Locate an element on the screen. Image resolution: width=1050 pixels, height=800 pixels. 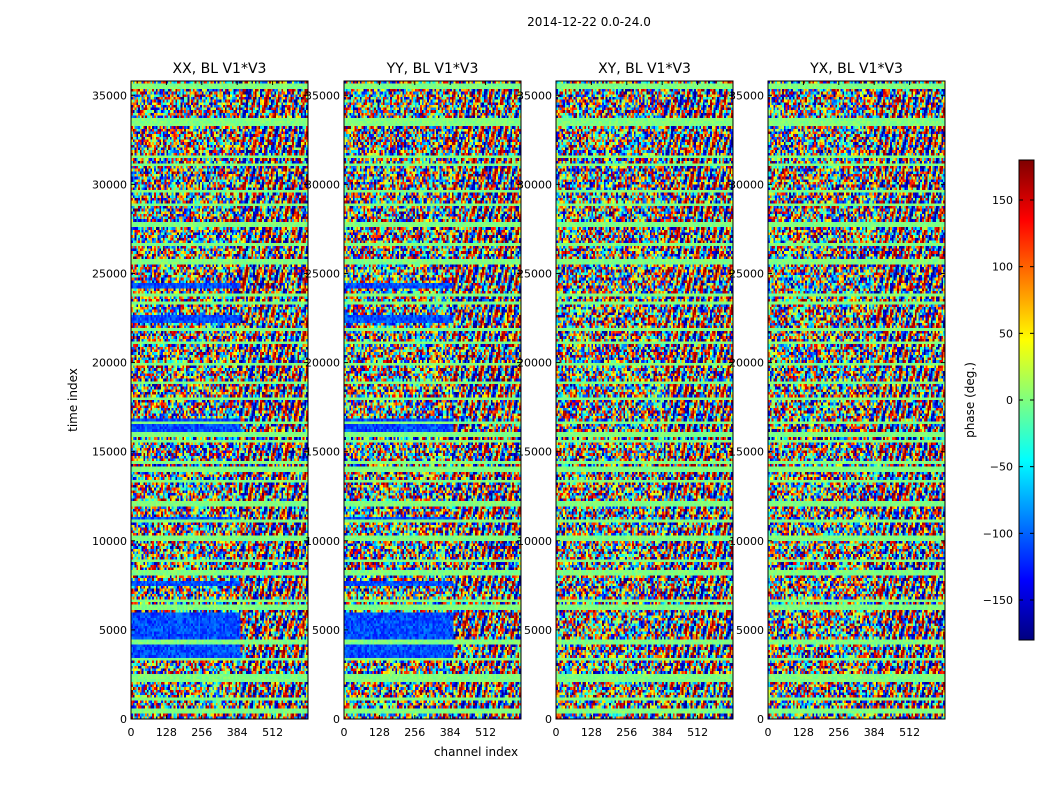
figure-suptitle: 2014-12-22 0.0-24.0 is located at coordinates (589, 22).